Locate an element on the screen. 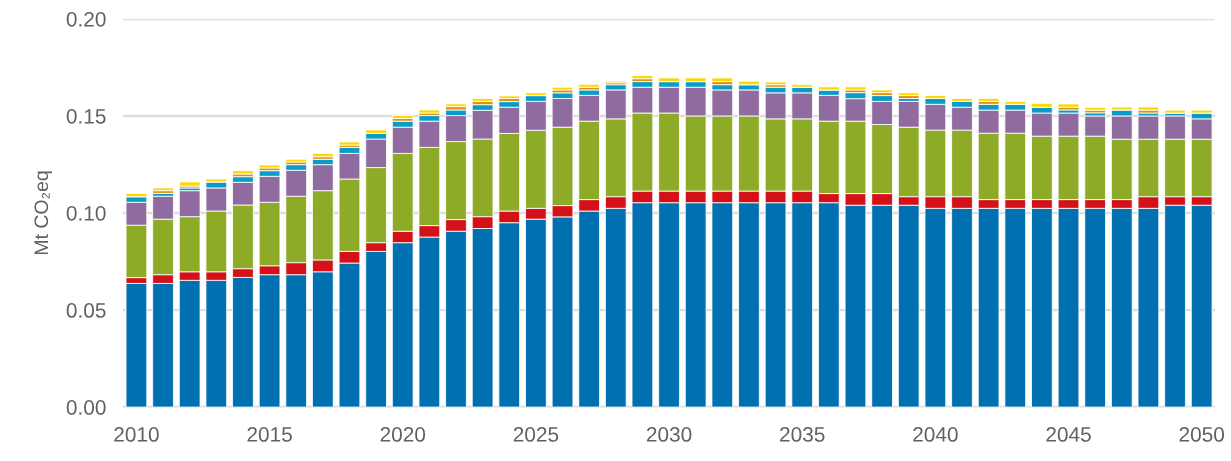 This screenshot has width=1231, height=461. x-tick-label: 2030 is located at coordinates (669, 434).